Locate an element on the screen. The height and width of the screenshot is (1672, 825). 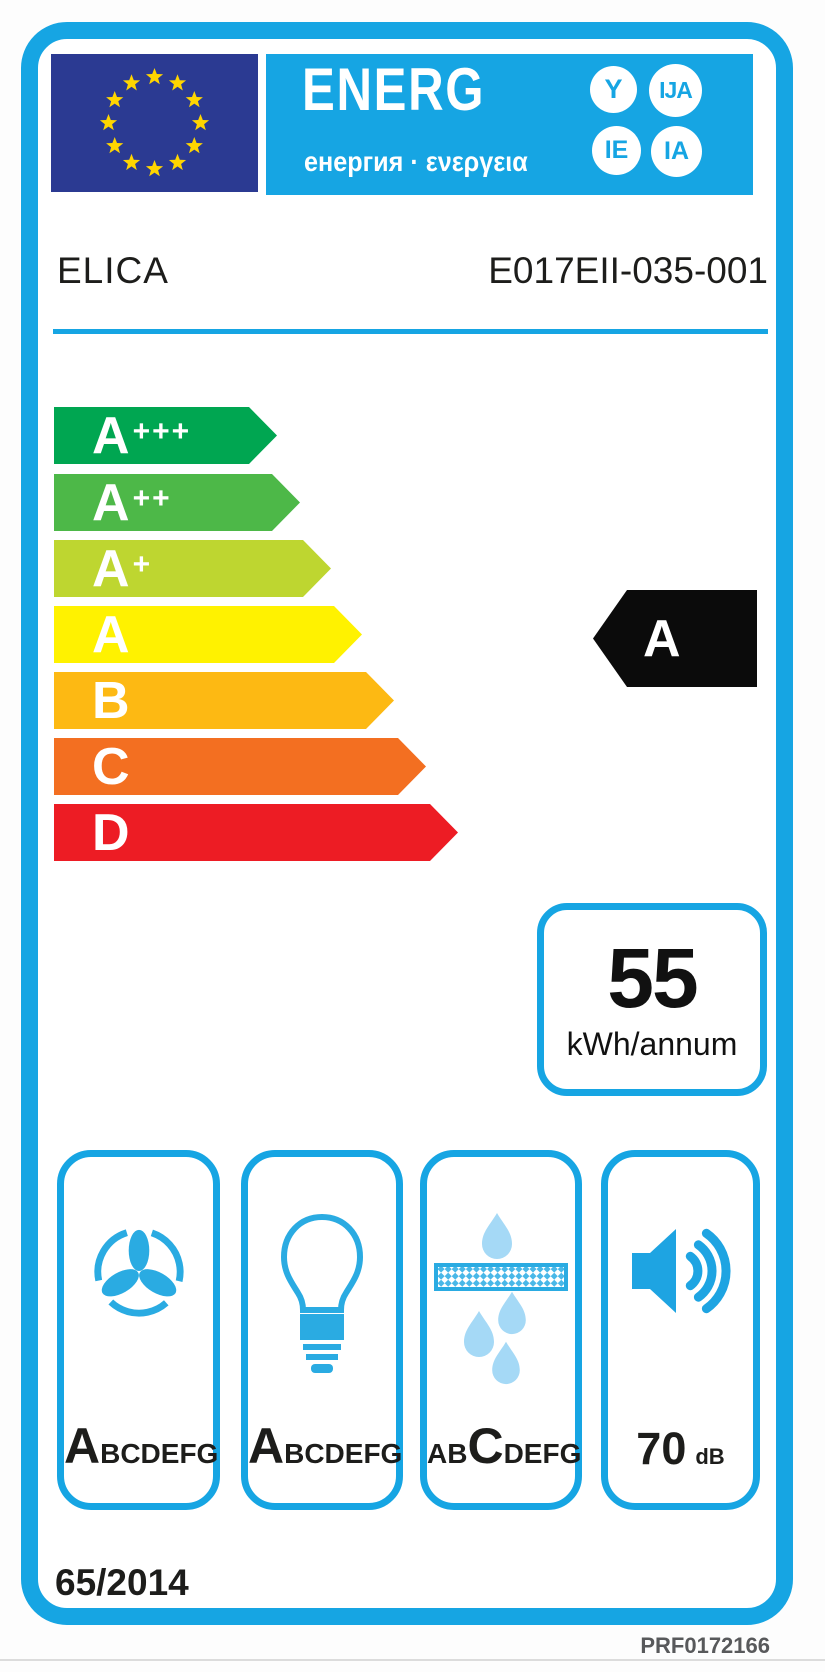
light-bulb-icon is located at coordinates (322, 1293).